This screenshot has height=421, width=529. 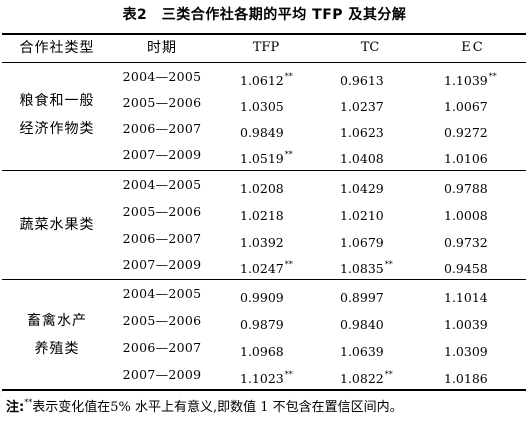 I want to click on header-type: 合作社类型, so click(x=57, y=48).